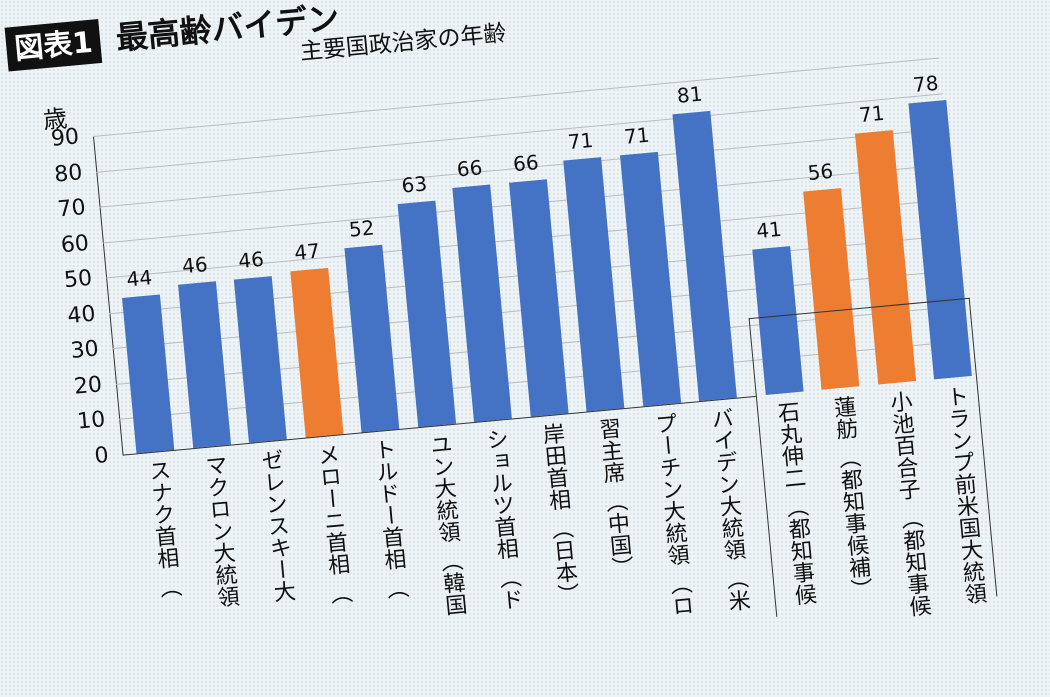  What do you see at coordinates (163, 529) in the screenshot?
I see `x-category-label: スナク首相 （` at bounding box center [163, 529].